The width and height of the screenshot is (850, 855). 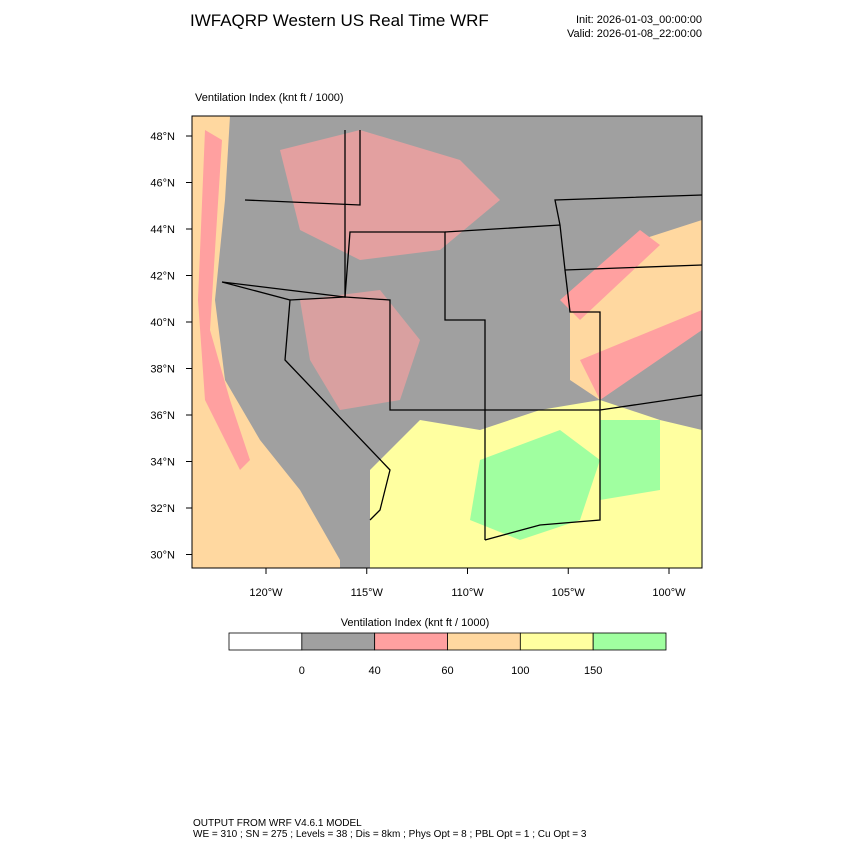 I want to click on lat-label: 32°N, so click(x=162, y=509).